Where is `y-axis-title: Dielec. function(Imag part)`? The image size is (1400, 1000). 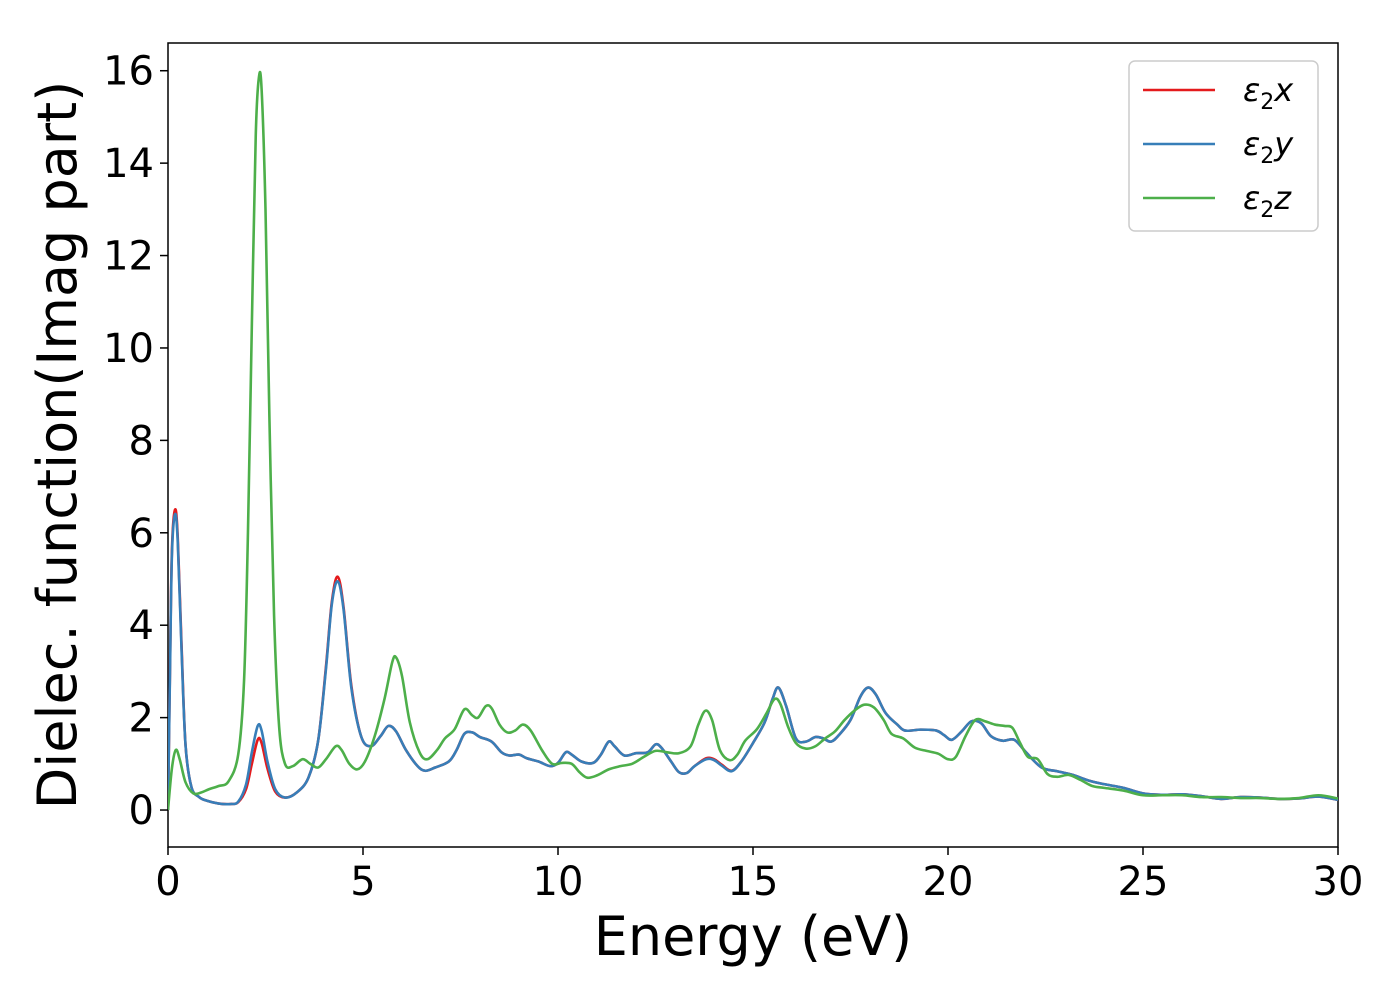 y-axis-title: Dielec. function(Imag part) is located at coordinates (57, 445).